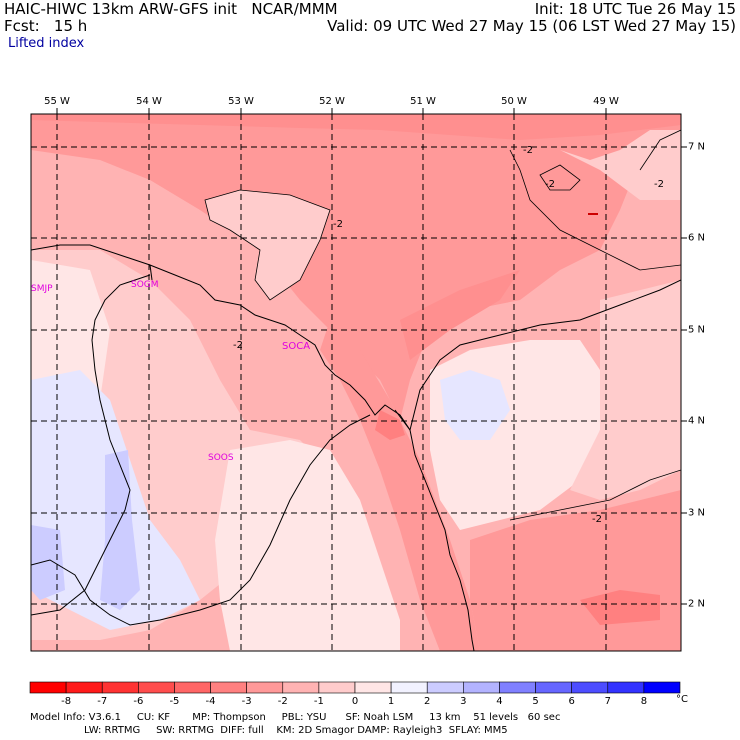 This screenshot has width=740, height=740. Describe the element at coordinates (174, 701) in the screenshot. I see `colorbar-tick-label: -5` at that location.